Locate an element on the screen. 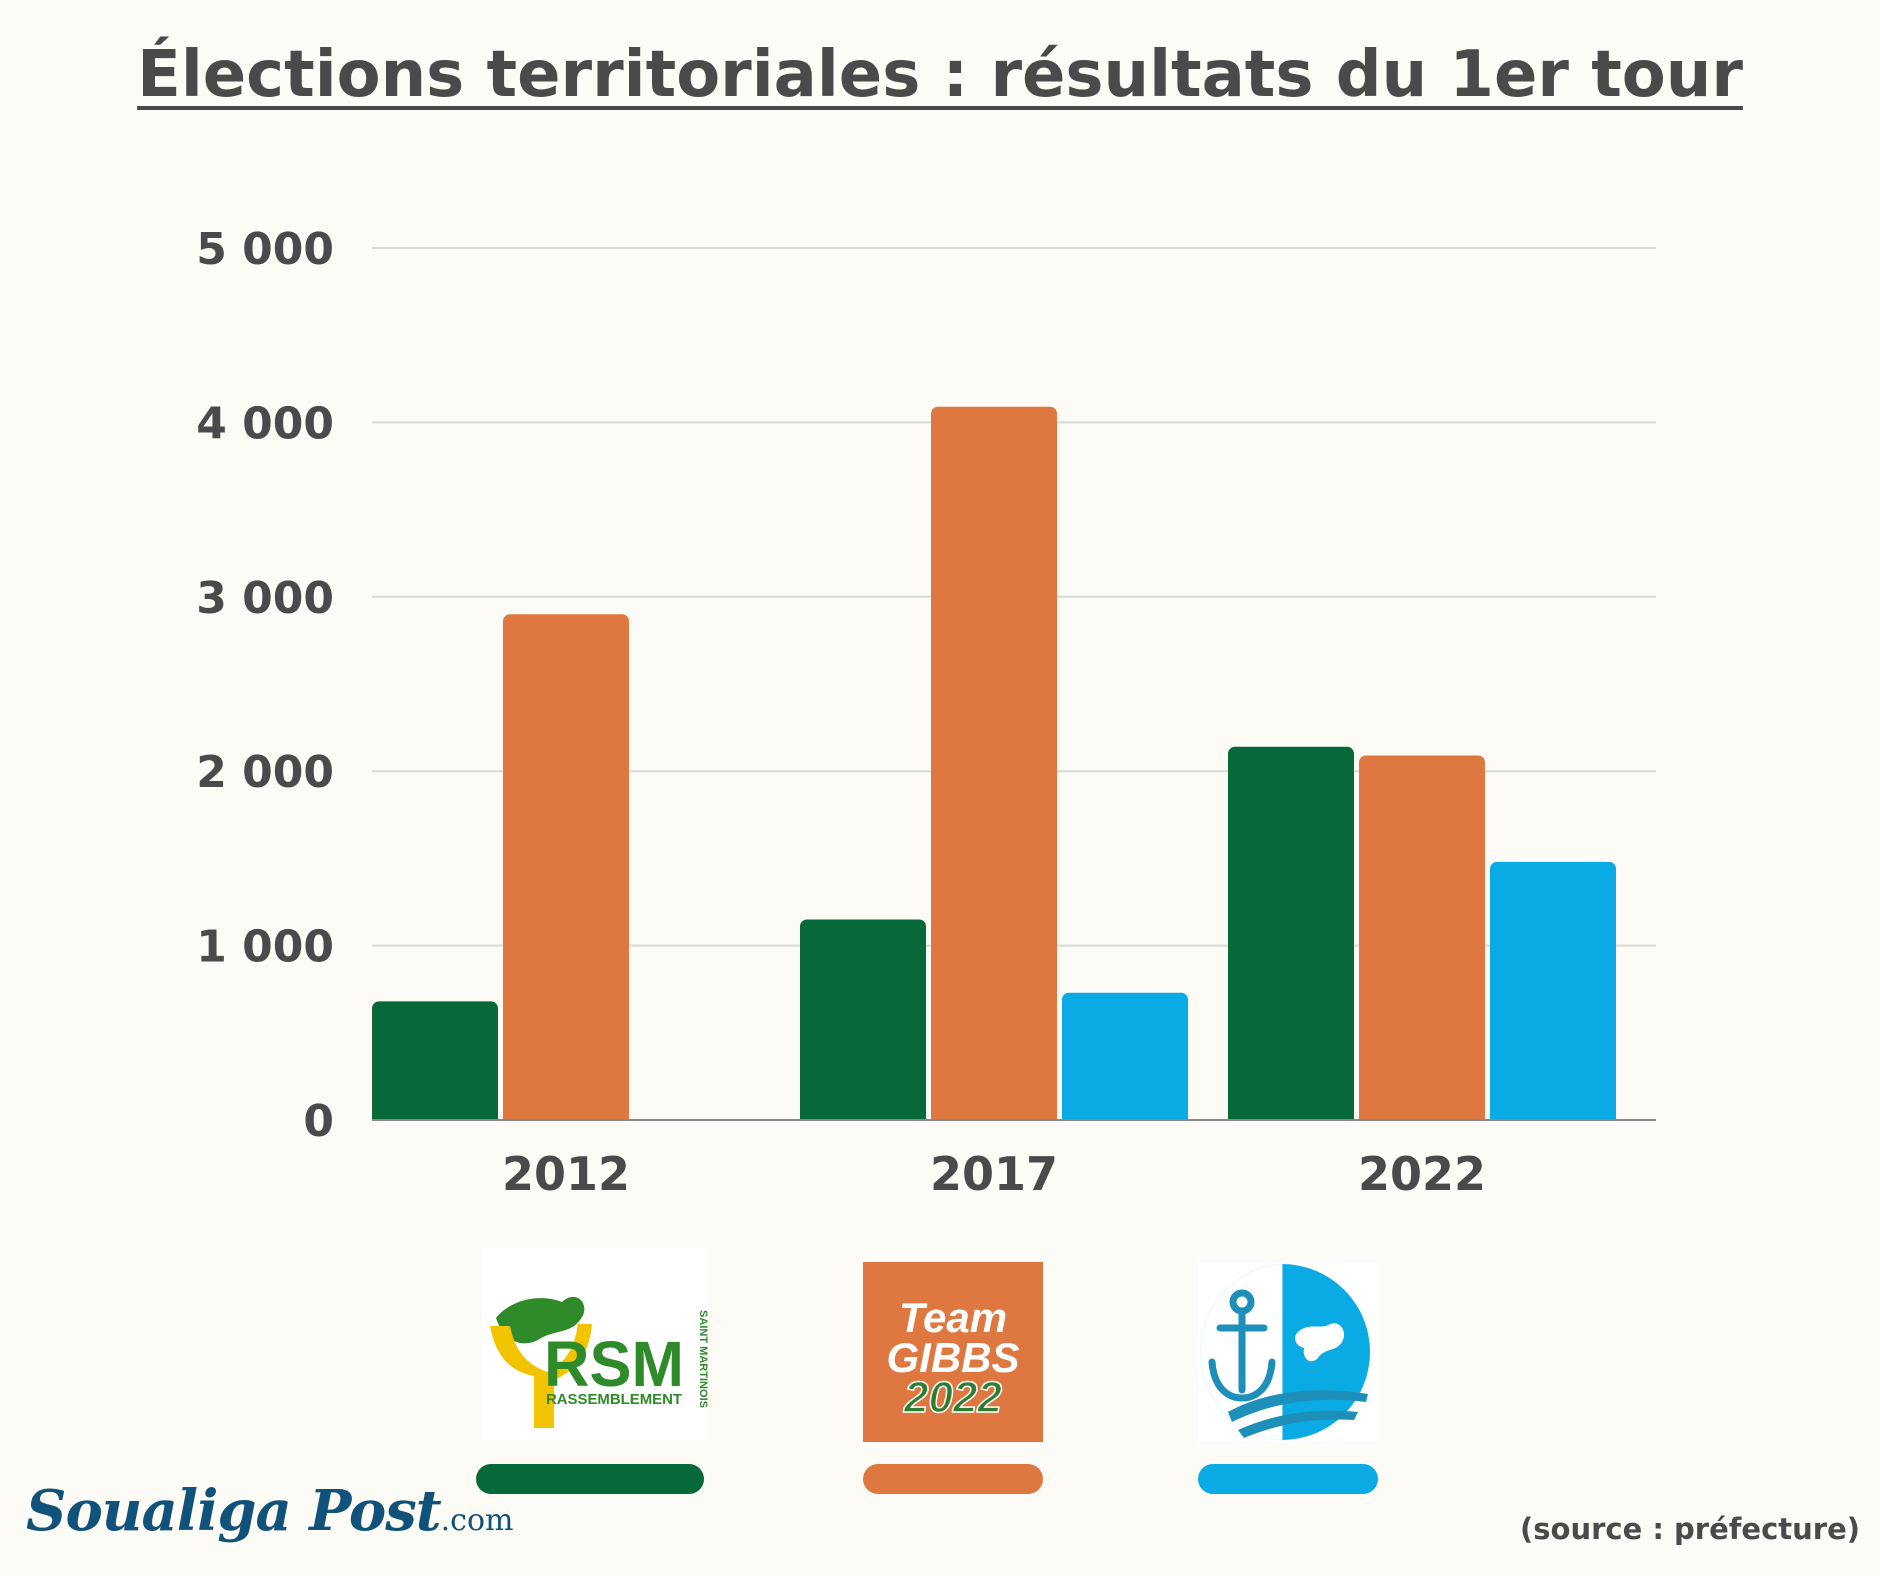 The width and height of the screenshot is (1880, 1576). brand-logo: Soualiga Post.com is located at coordinates (270, 1511).